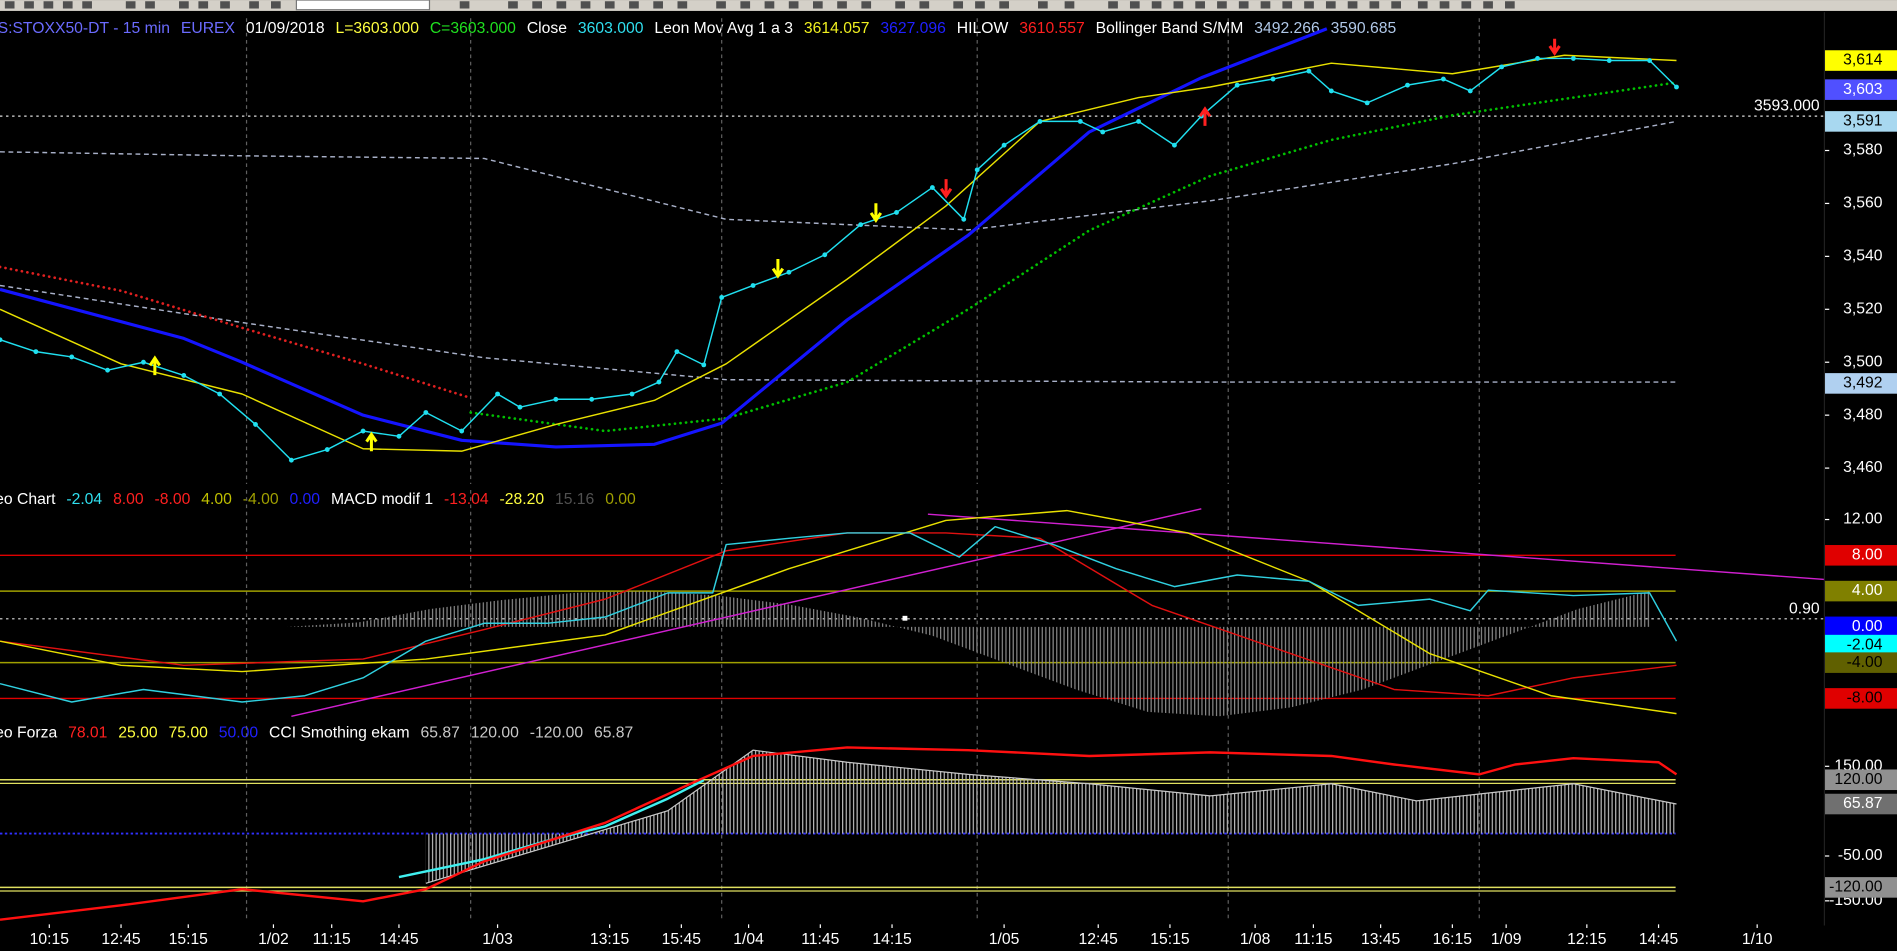 The image size is (1897, 951). I want to click on x-tick-label: 1/04, so click(748, 939).